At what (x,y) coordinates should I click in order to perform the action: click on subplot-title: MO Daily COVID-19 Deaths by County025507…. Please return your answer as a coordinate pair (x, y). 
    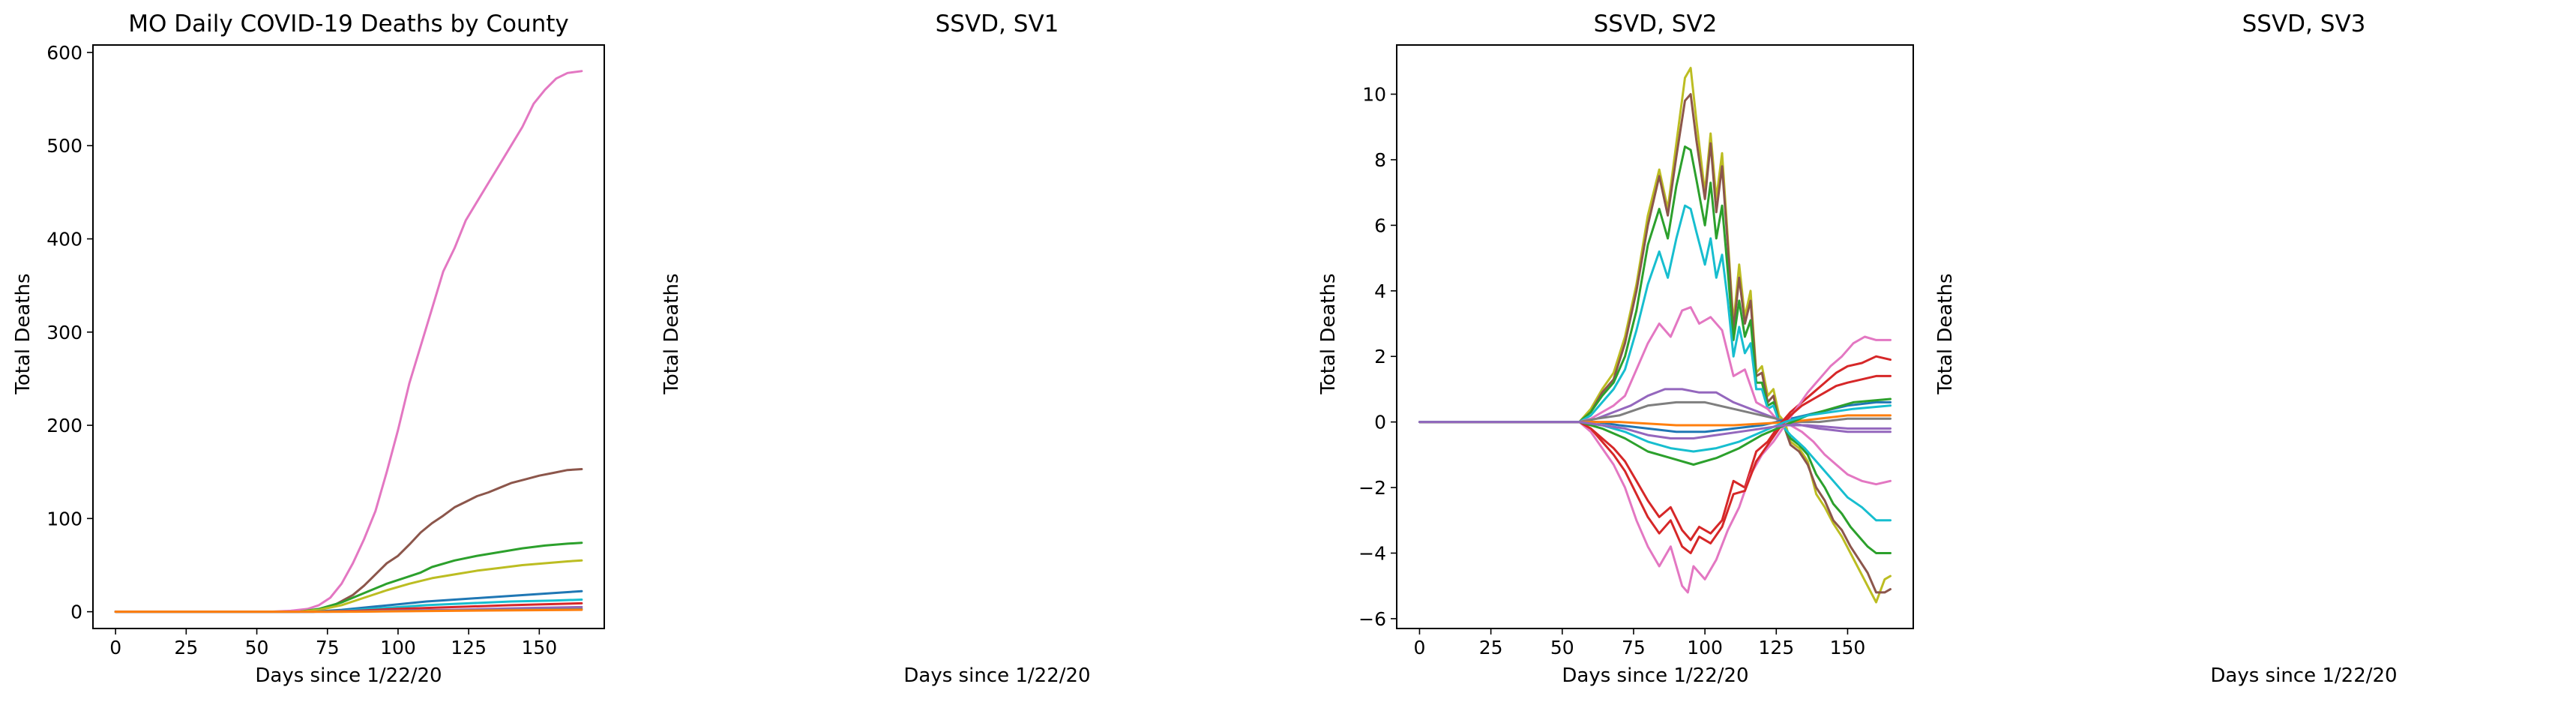
    Looking at the image, I should click on (349, 24).